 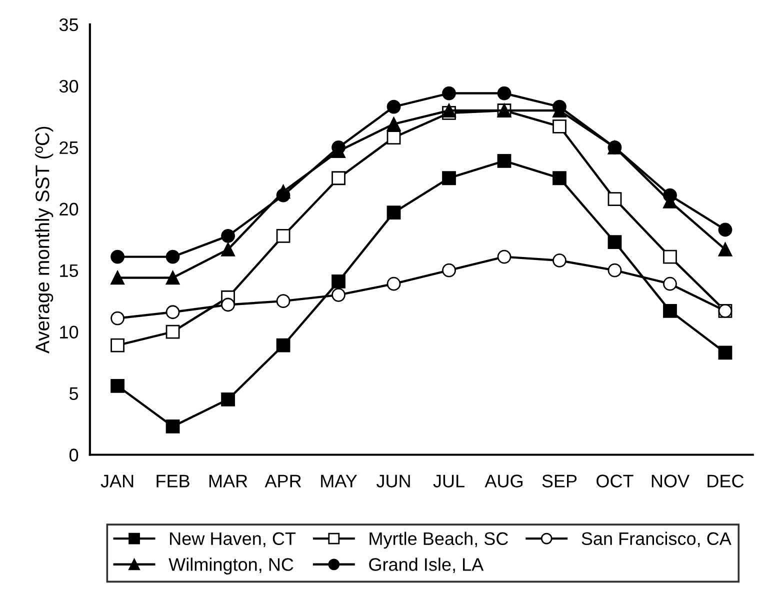 What do you see at coordinates (339, 481) in the screenshot?
I see `x-tick-label: MAY` at bounding box center [339, 481].